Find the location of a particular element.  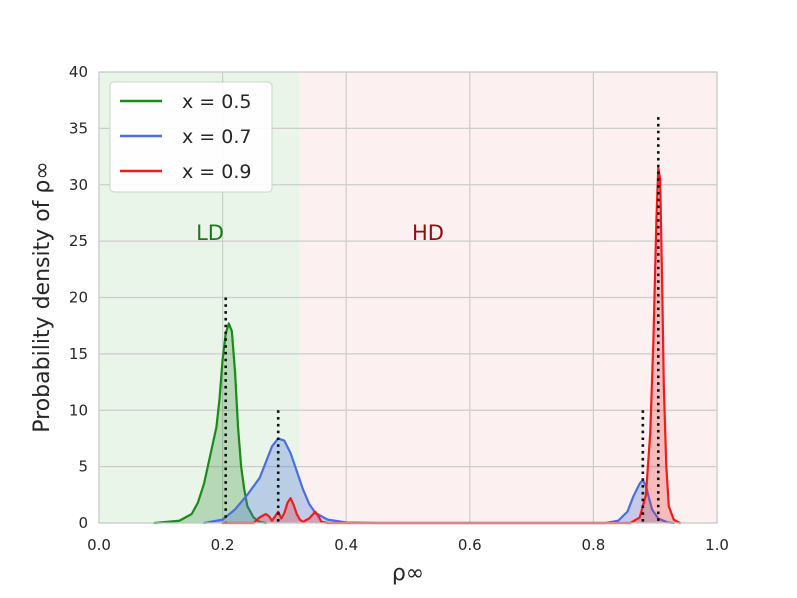

region-label-ld: LD is located at coordinates (210, 233).